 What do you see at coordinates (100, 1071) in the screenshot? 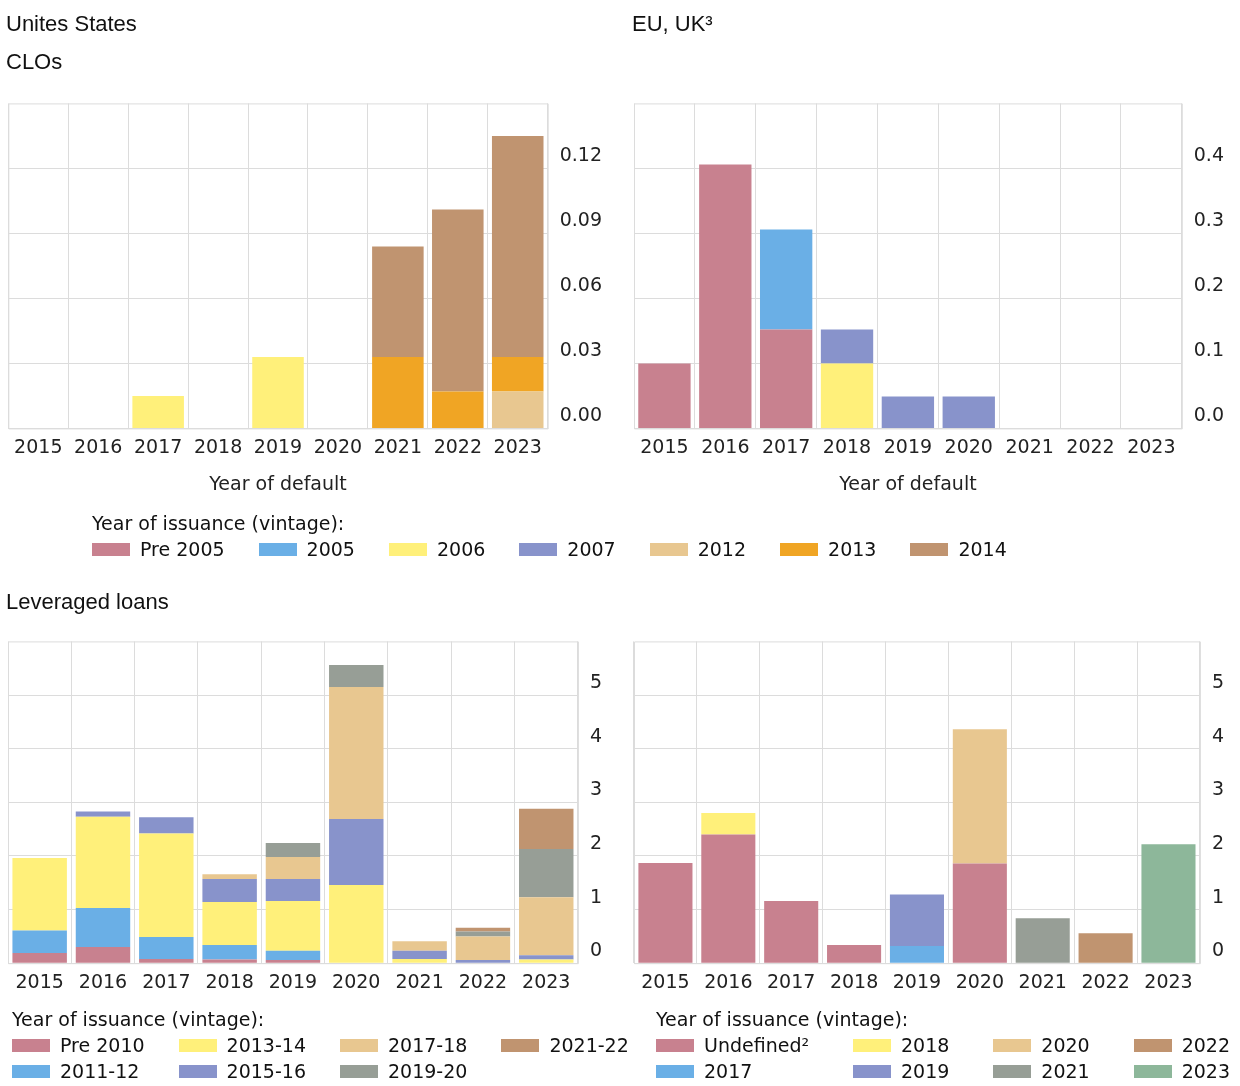
I see `legend-label: 2011-12` at bounding box center [100, 1071].